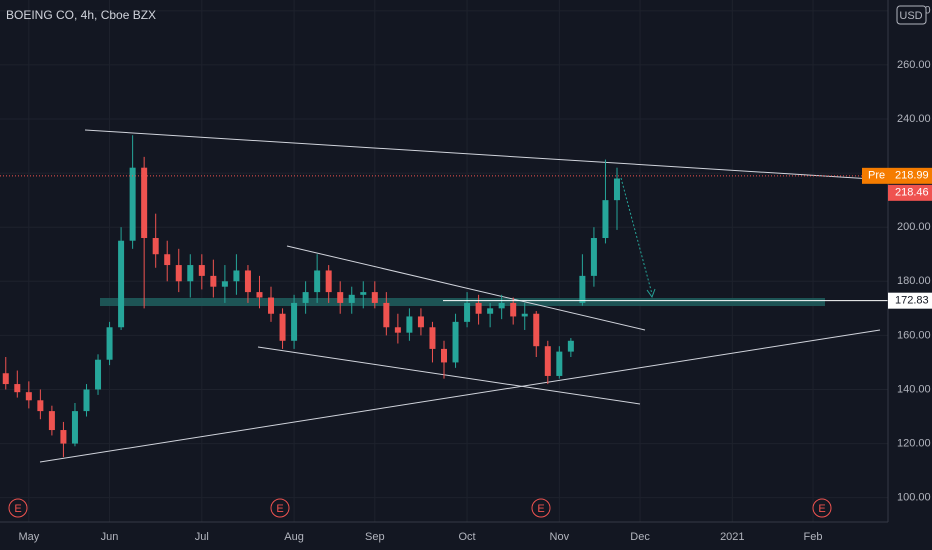  Describe the element at coordinates (462, 302) in the screenshot. I see `zone` at that location.